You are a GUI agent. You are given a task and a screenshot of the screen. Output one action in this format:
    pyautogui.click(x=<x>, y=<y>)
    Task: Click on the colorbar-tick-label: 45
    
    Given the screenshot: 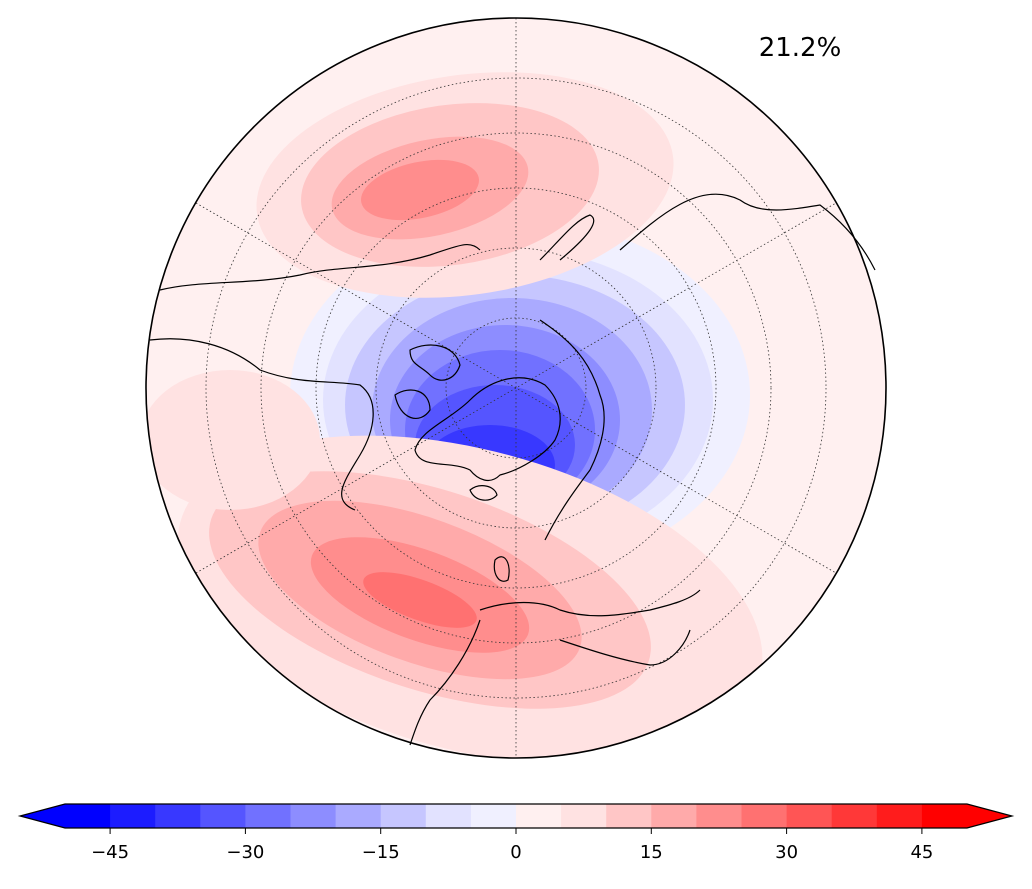 What is the action you would take?
    pyautogui.click(x=921, y=852)
    